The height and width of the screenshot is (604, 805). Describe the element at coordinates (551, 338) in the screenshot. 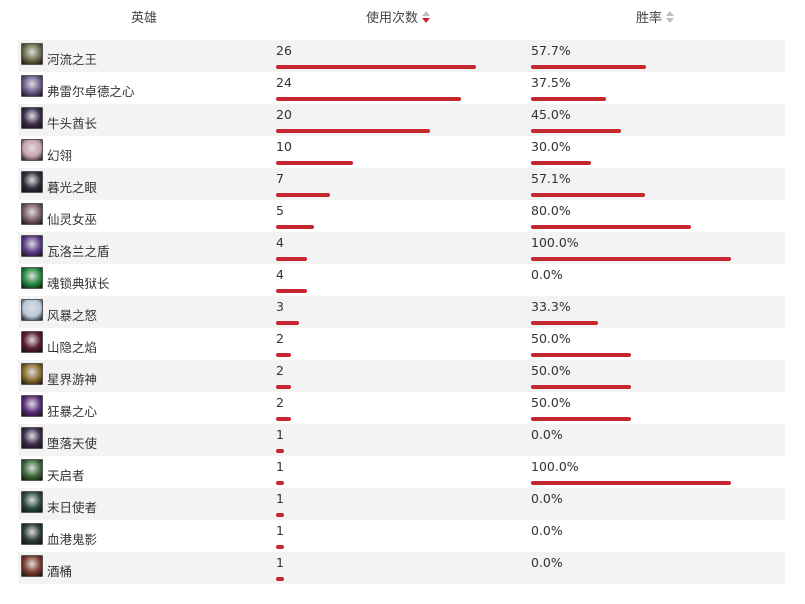

I see `winrate-value: 50.0%` at that location.